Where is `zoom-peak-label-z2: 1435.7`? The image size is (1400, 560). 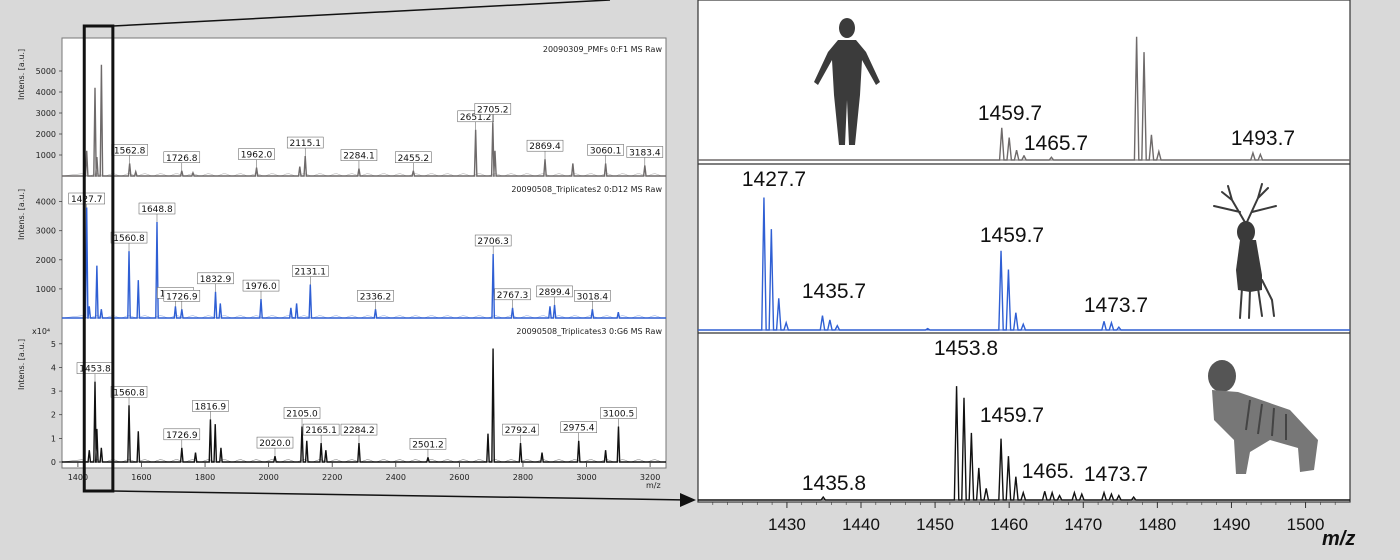
zoom-peak-label-z2: 1435.7 is located at coordinates (834, 291).